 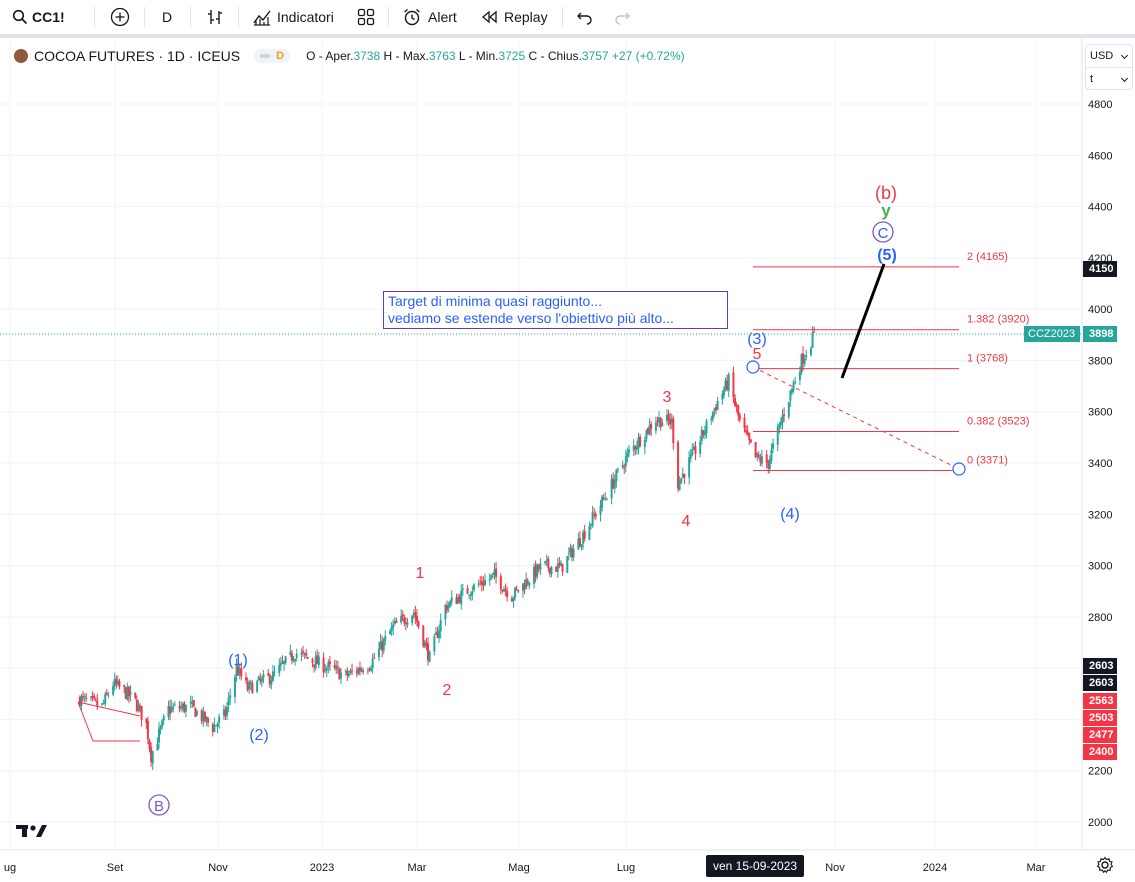 I want to click on price-tag: 2400, so click(x=1100, y=752).